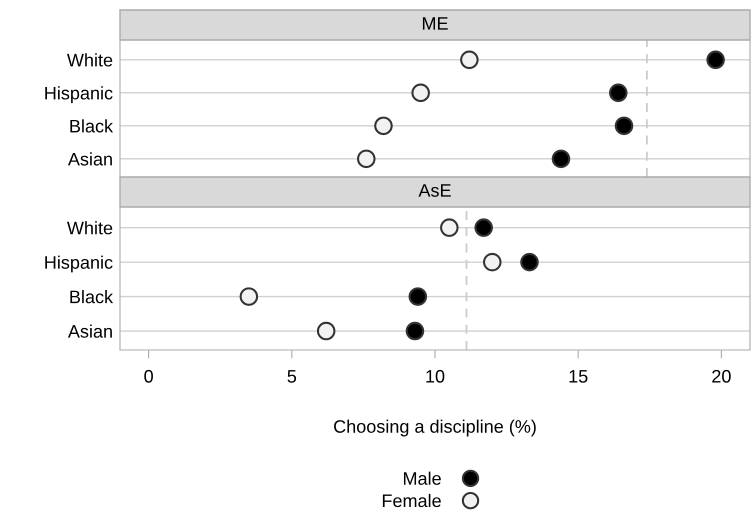 The image size is (753, 523). What do you see at coordinates (579, 376) in the screenshot?
I see `x-tick-label: 15` at bounding box center [579, 376].